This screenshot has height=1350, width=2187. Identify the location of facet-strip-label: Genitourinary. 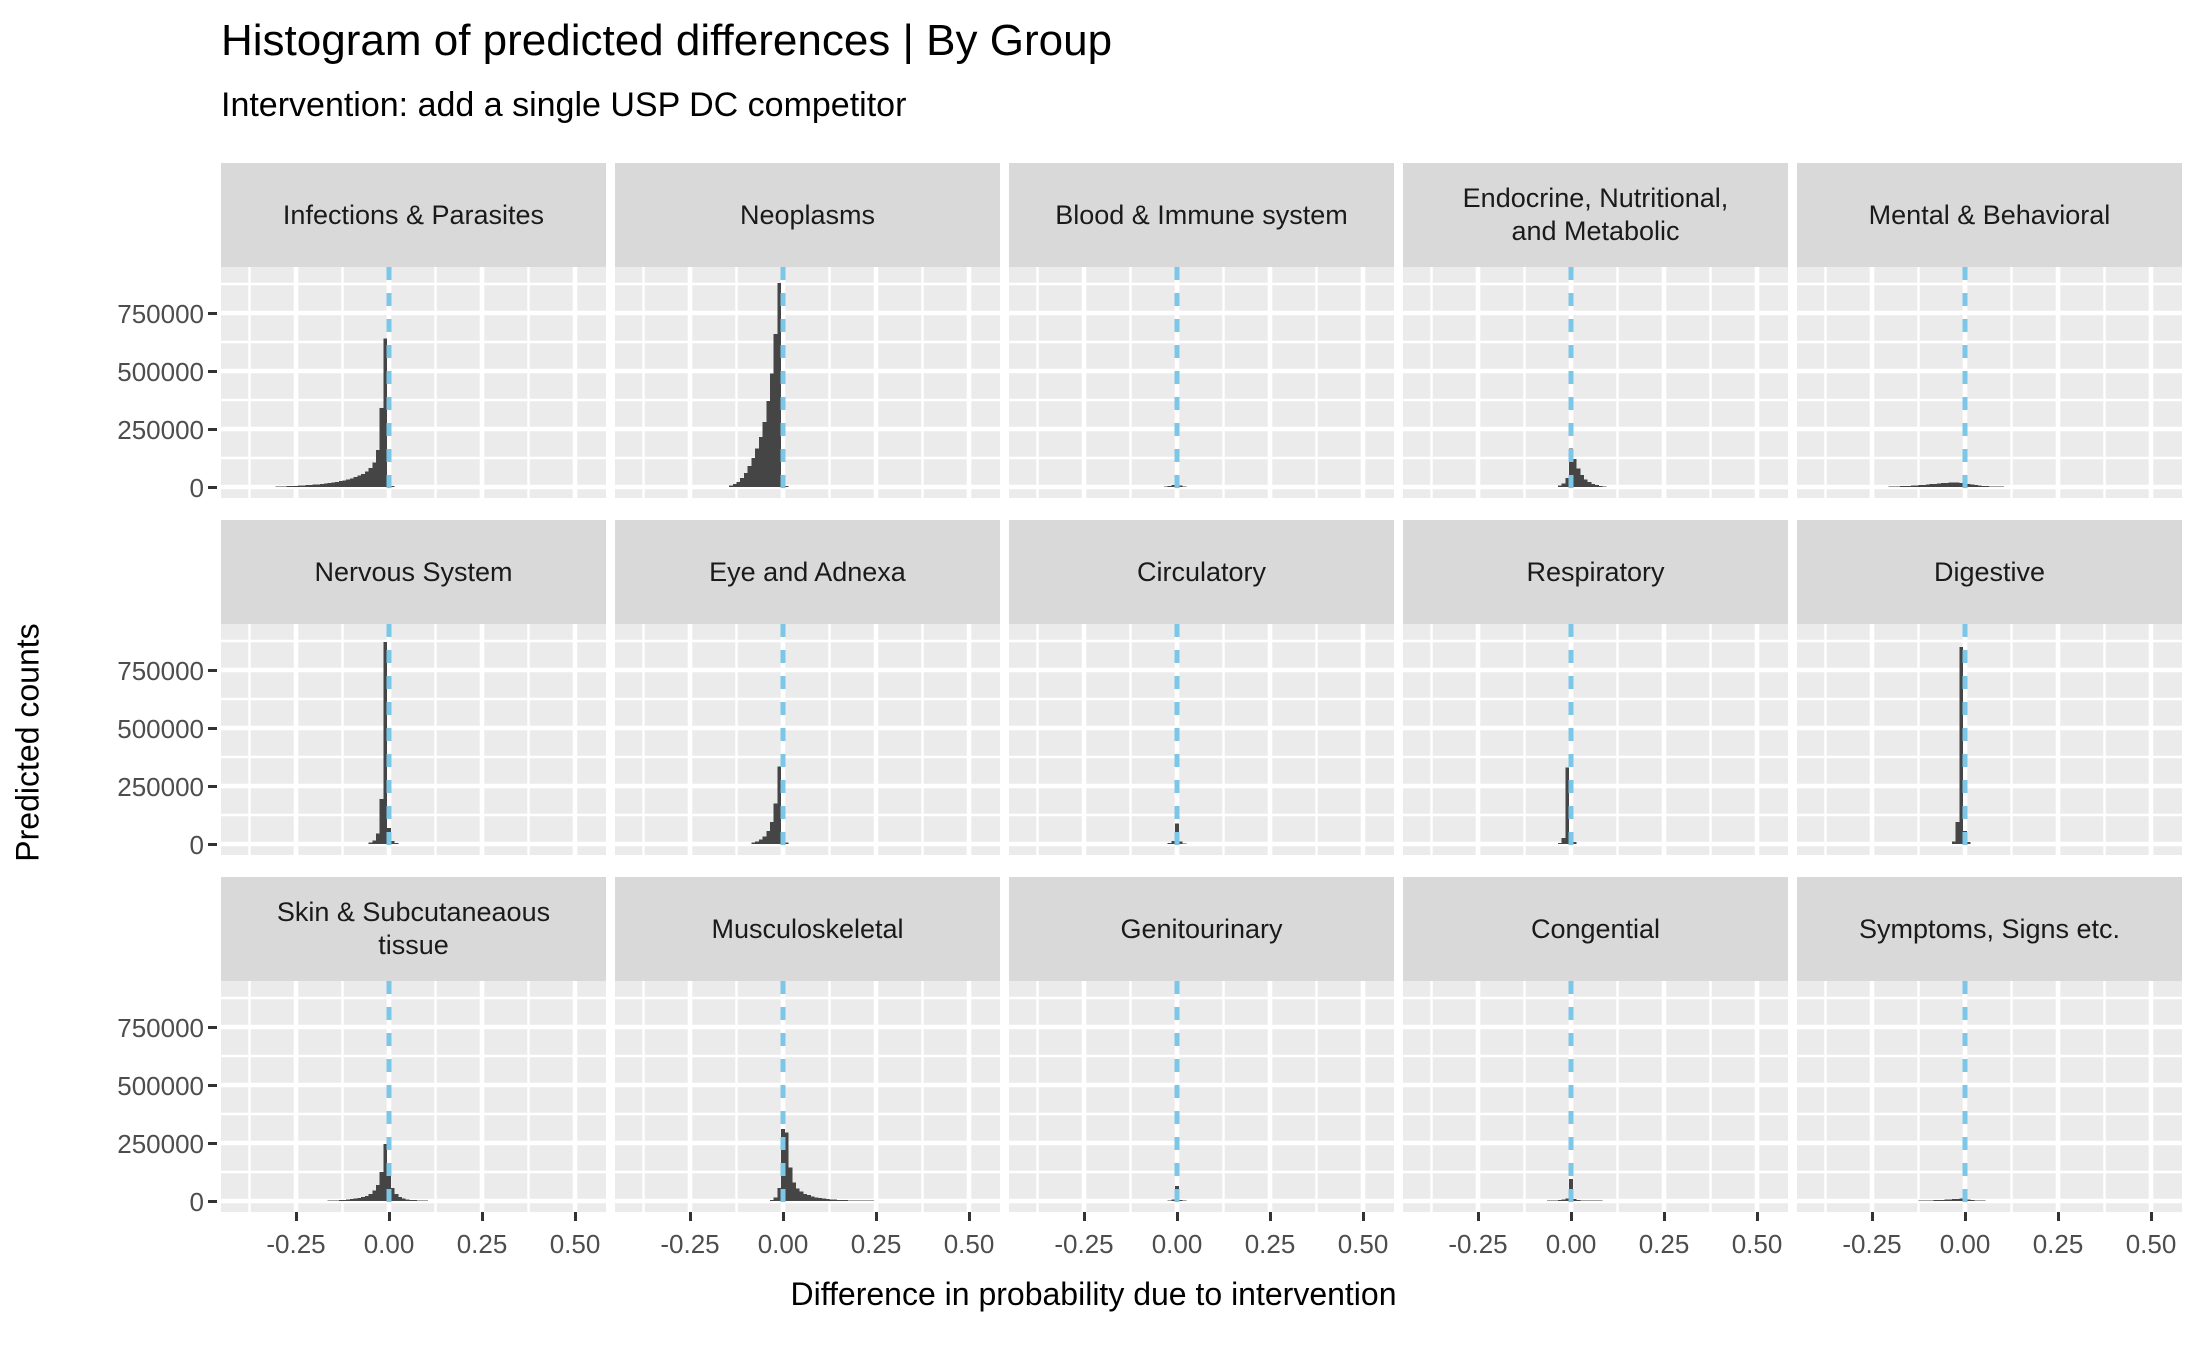
(1201, 929).